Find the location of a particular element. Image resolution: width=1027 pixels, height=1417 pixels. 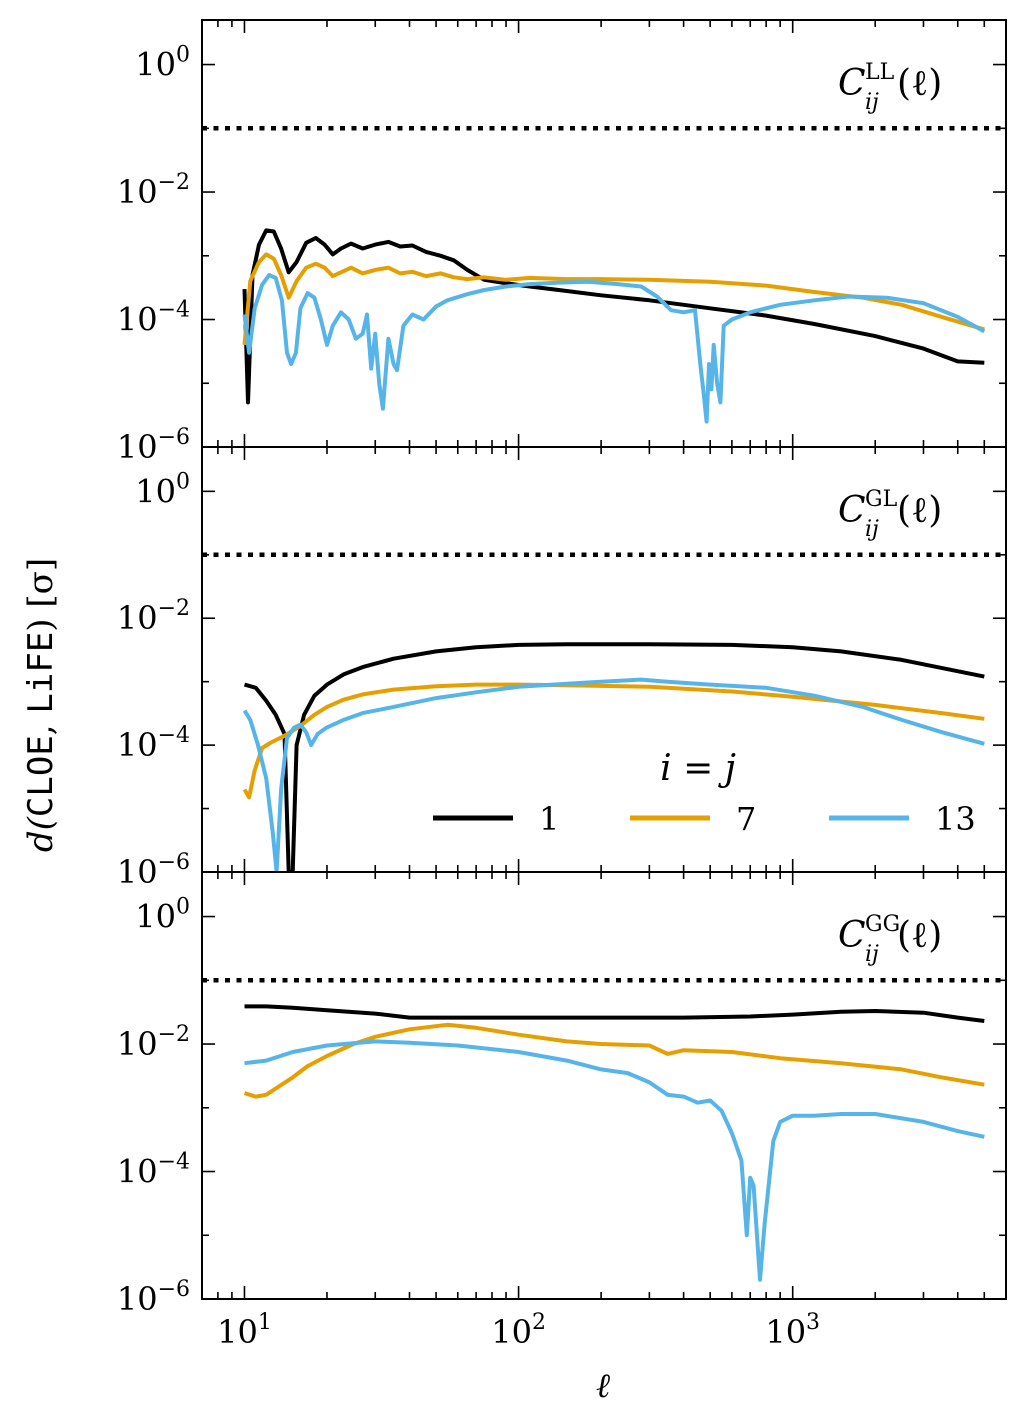

x-tick-label: 101 is located at coordinates (244, 1330).